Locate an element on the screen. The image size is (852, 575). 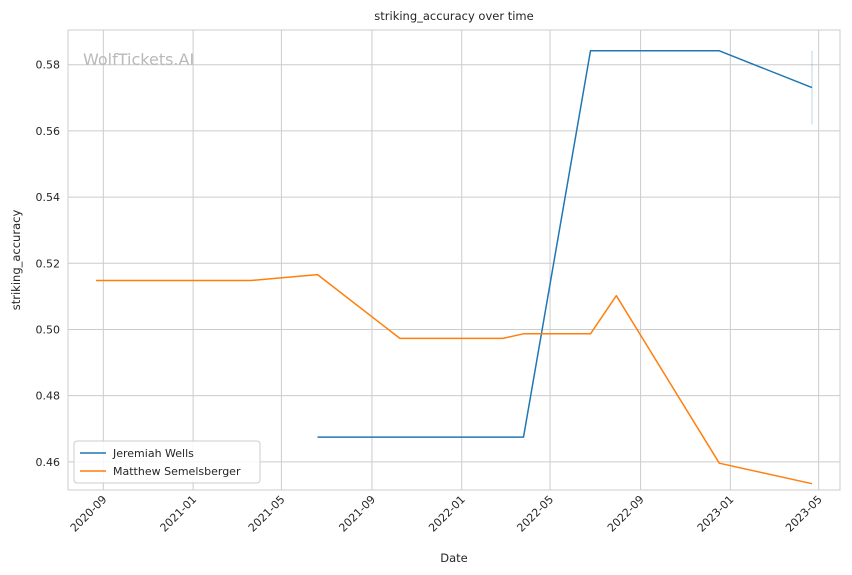
y-tick-labels: 0.46 0.48 0.50 0.52 0.54 0.56 0.58 is located at coordinates (48, 264).